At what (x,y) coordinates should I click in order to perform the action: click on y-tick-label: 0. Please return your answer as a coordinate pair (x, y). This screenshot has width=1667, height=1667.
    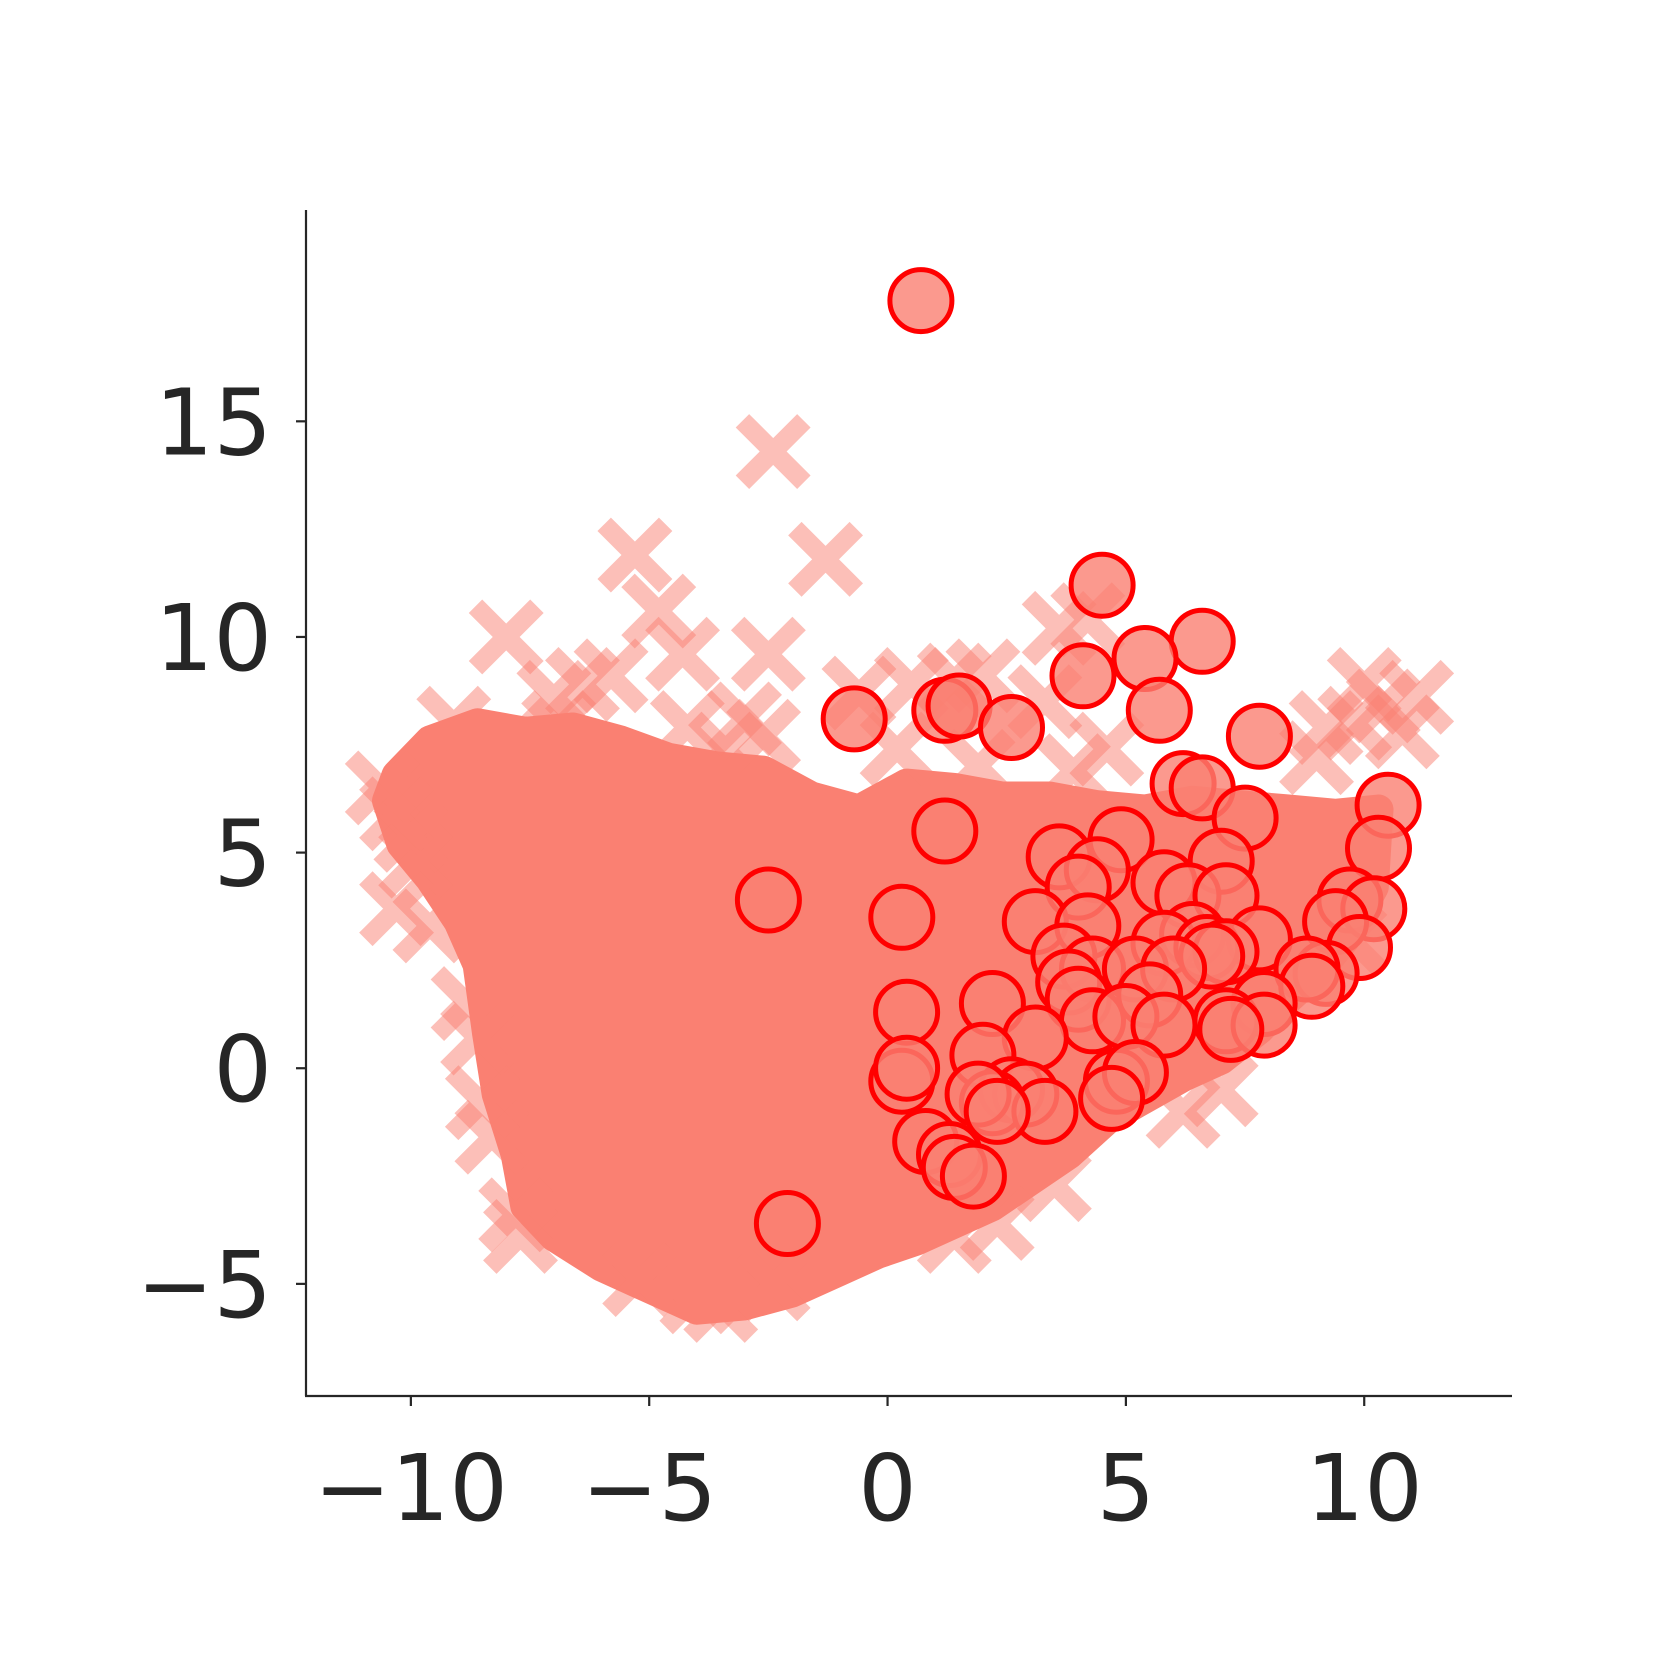
    Looking at the image, I should click on (242, 1069).